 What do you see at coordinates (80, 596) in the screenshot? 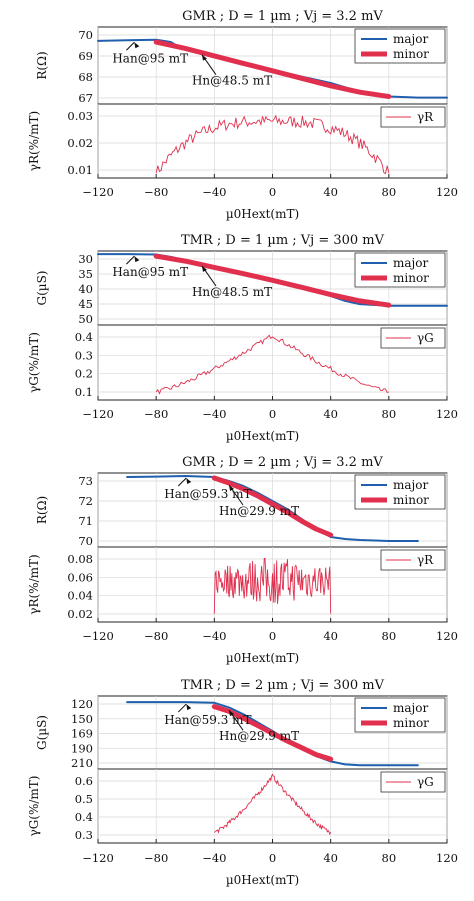
I see `y-tick-label: 0.04` at bounding box center [80, 596].